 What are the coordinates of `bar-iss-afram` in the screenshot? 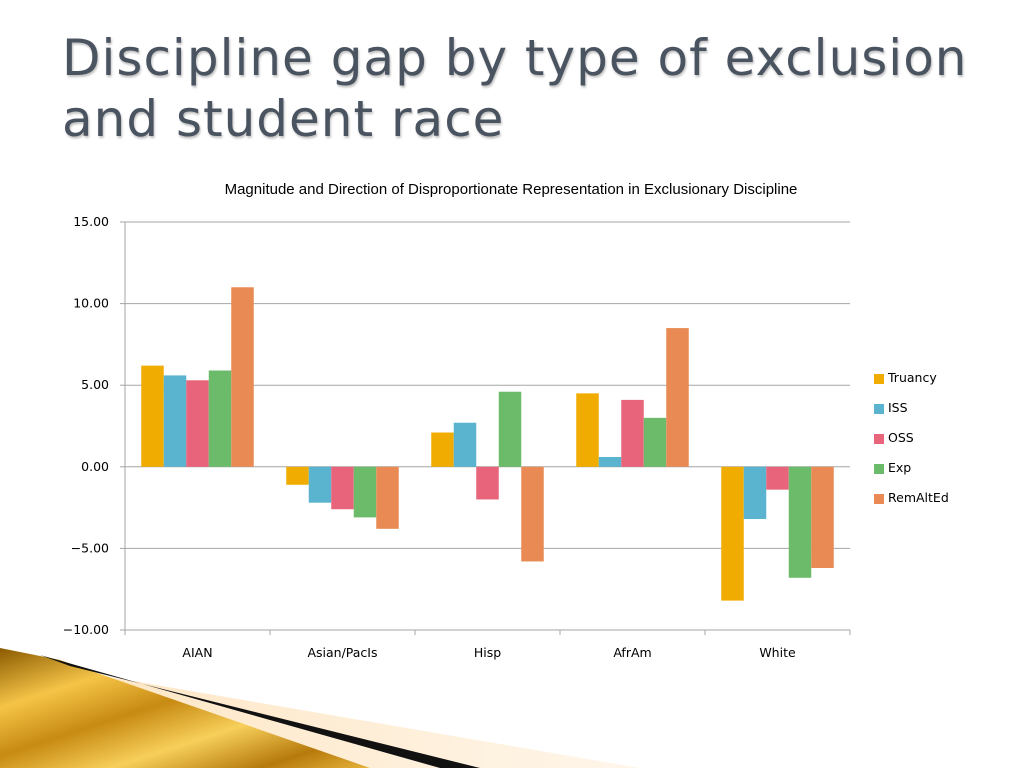 It's located at (610, 462).